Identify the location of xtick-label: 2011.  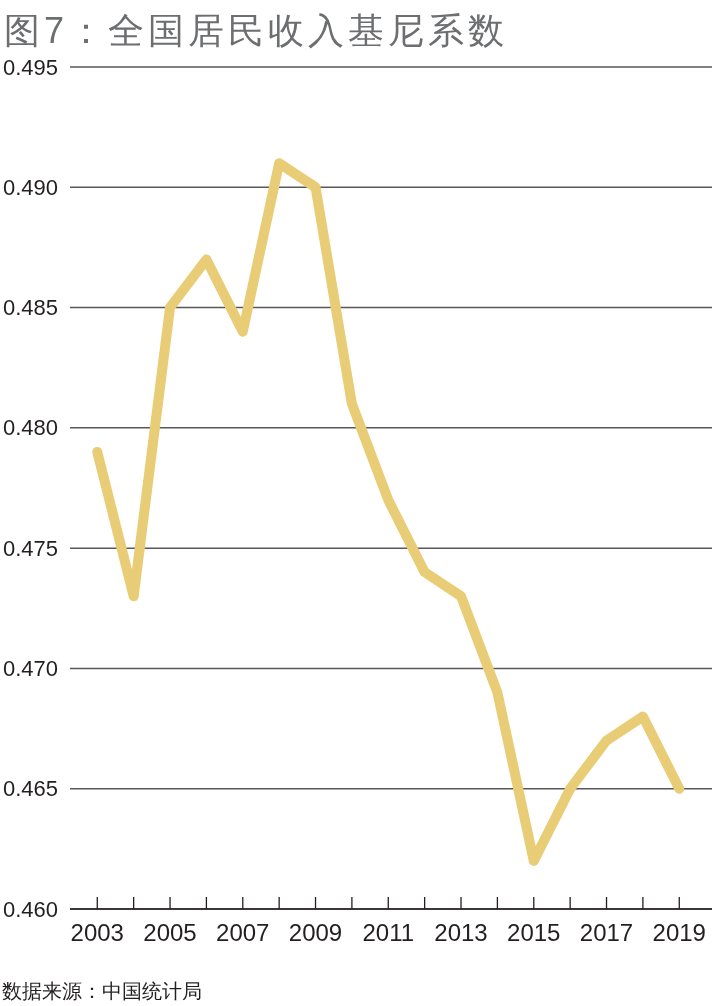
(388, 932).